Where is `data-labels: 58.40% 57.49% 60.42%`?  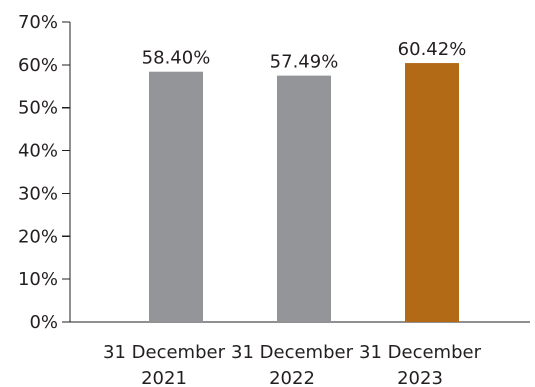
data-labels: 58.40% 57.49% 60.42% is located at coordinates (304, 56).